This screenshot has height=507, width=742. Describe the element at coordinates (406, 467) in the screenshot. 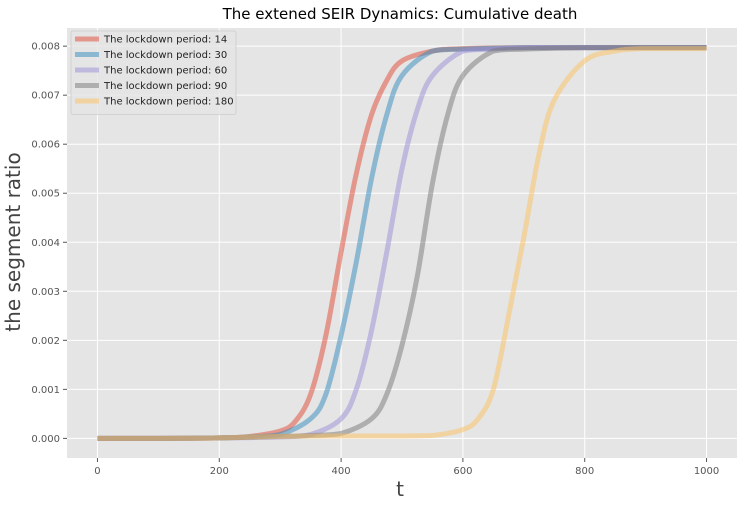

I see `x-axis-ticks: 0 200 400 600 800 1000` at that location.